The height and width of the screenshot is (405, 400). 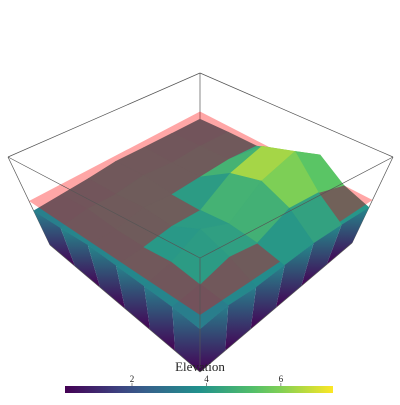 I want to click on colorbar-tick-label: 4, so click(x=206, y=379).